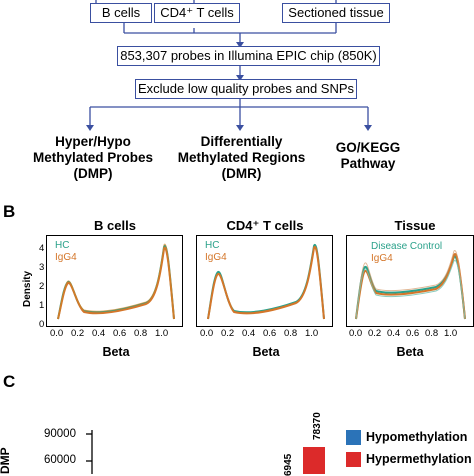 The height and width of the screenshot is (476, 474). I want to click on p2-xtick-2: 0.4, so click(249, 333).